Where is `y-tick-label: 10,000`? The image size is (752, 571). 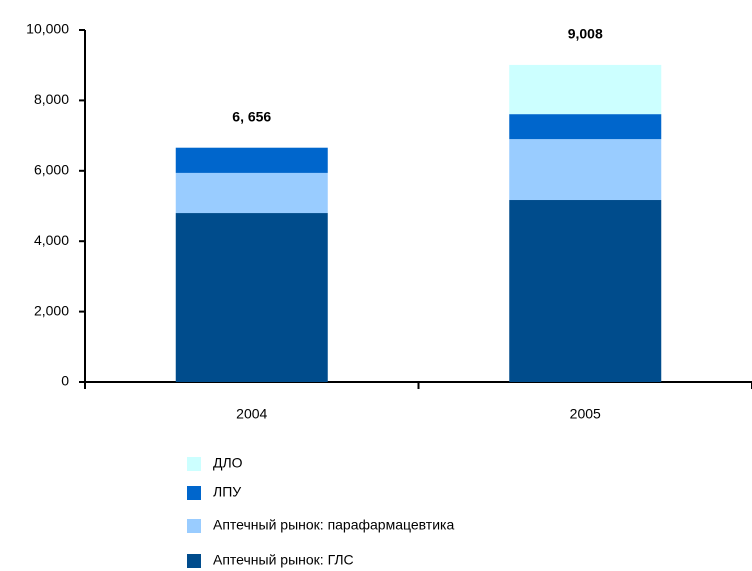 y-tick-label: 10,000 is located at coordinates (47, 29).